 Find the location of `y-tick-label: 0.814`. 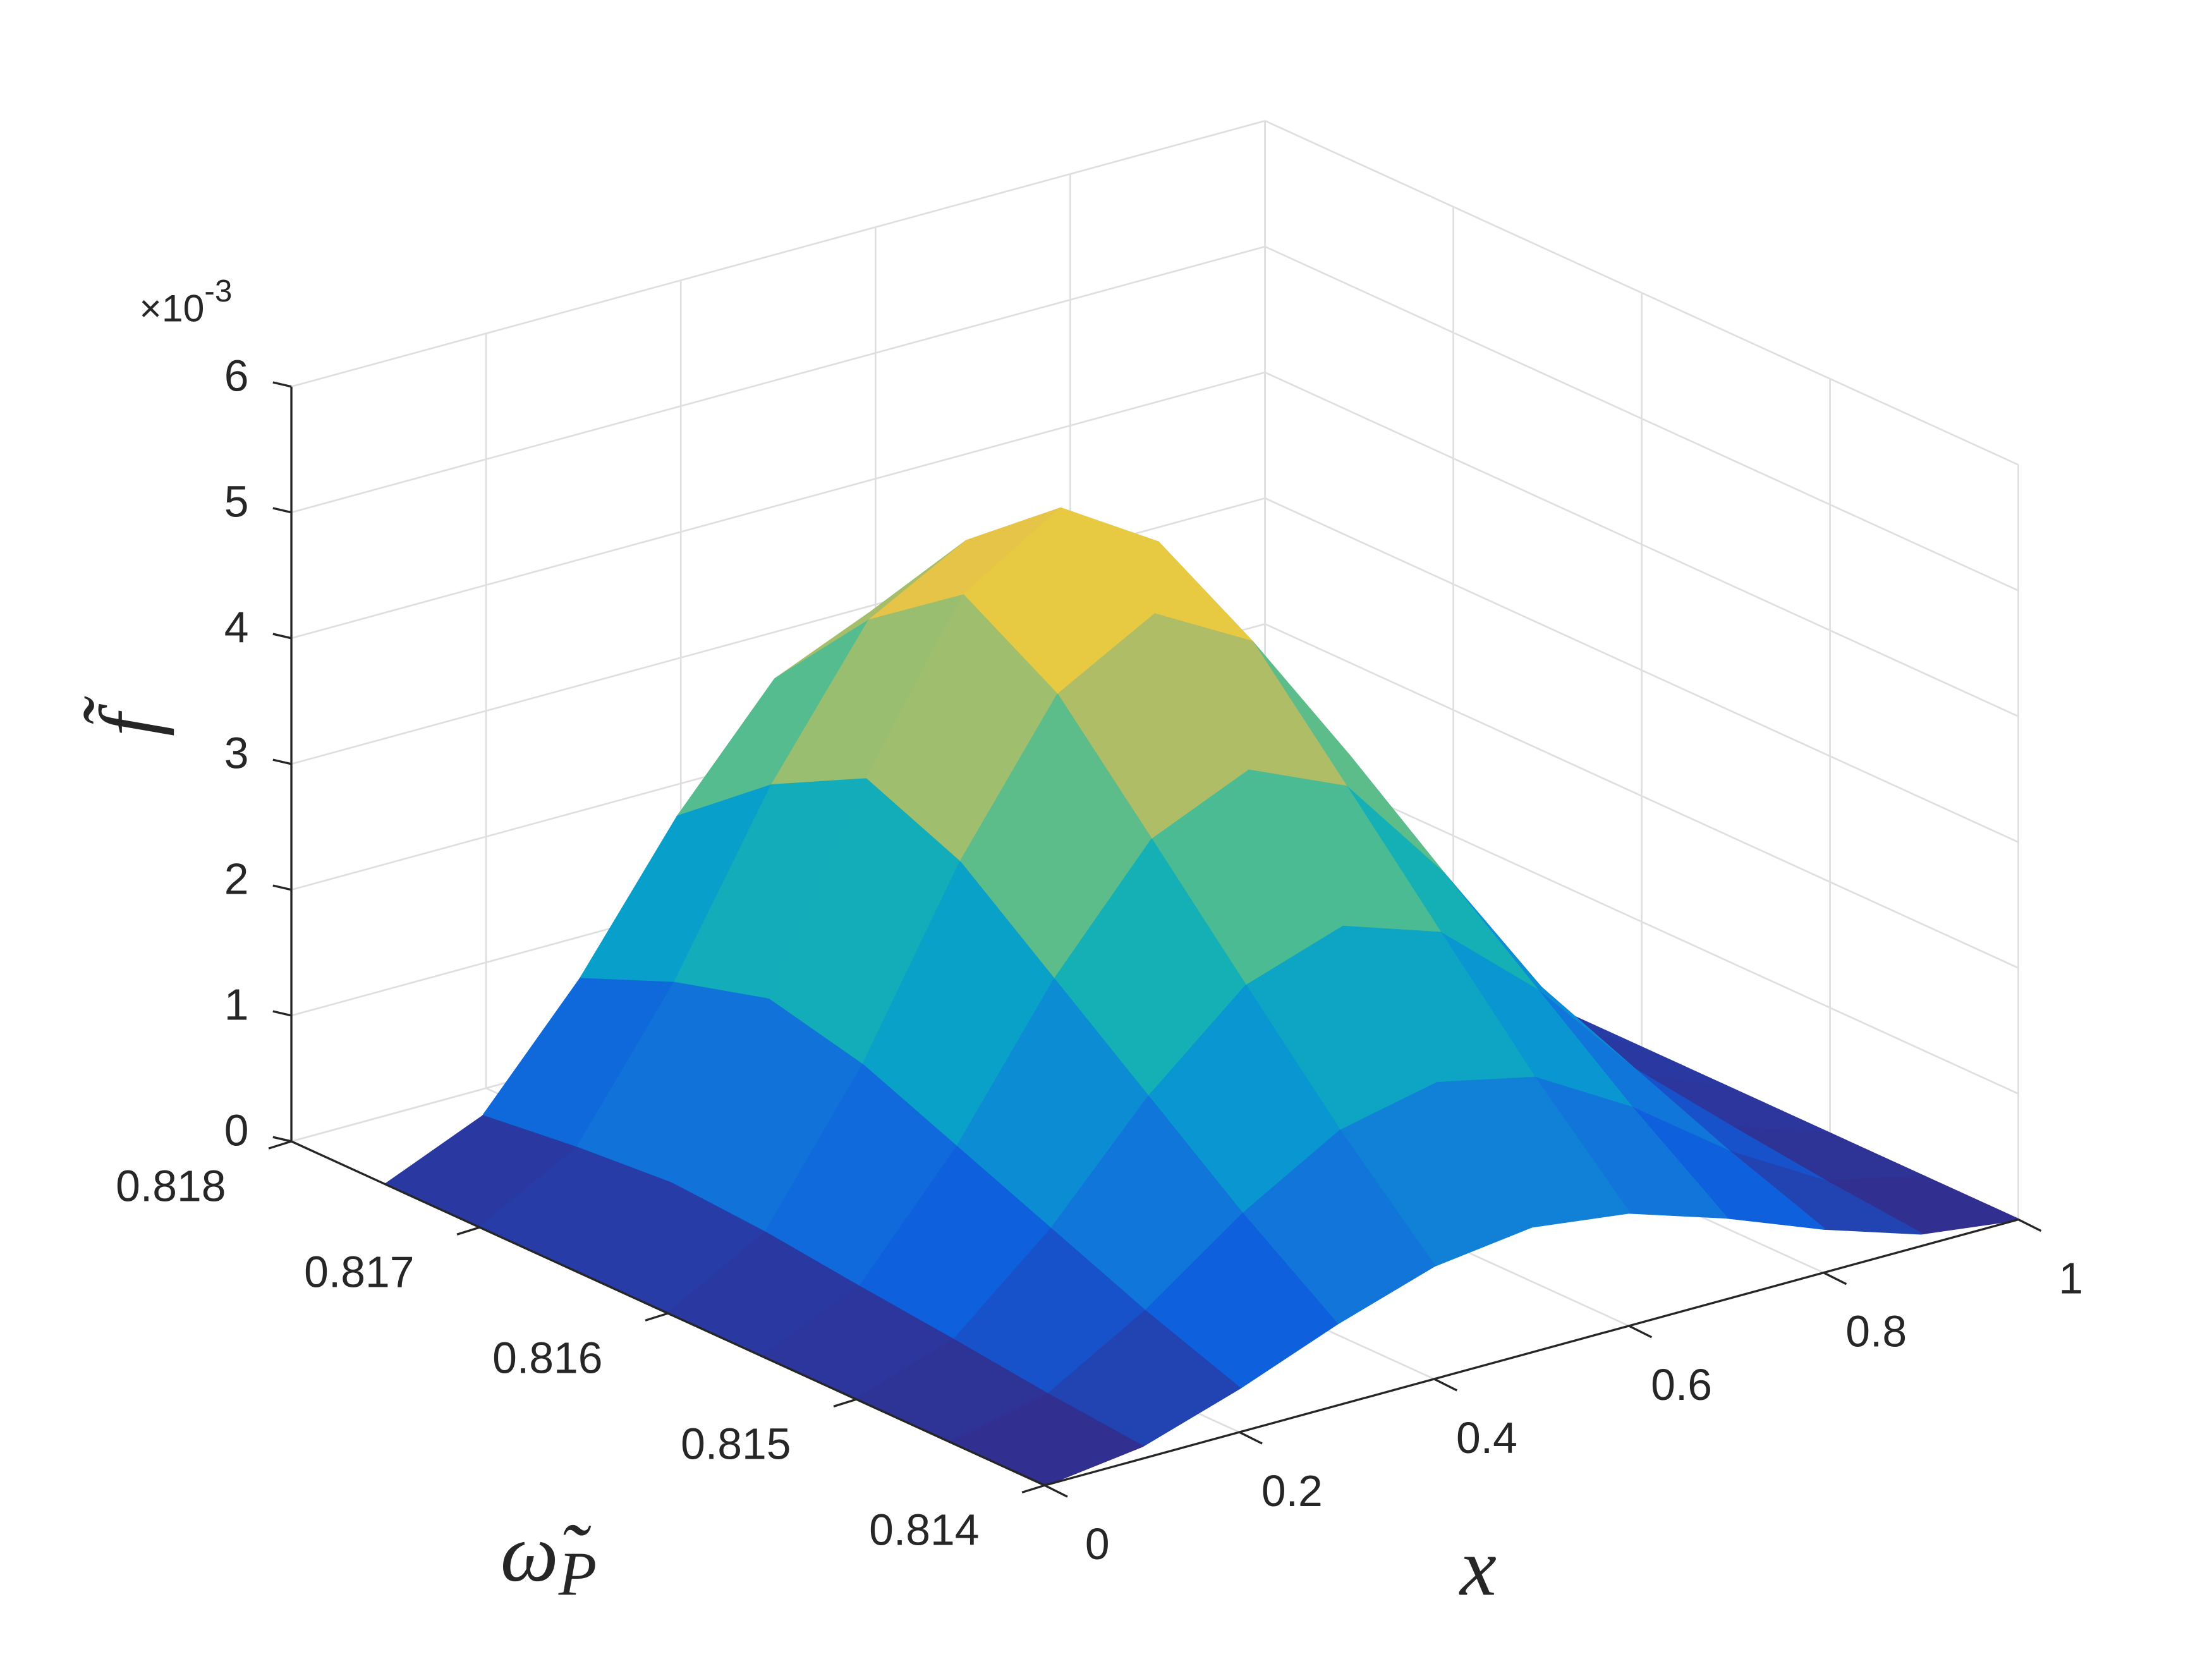

y-tick-label: 0.814 is located at coordinates (924, 1530).